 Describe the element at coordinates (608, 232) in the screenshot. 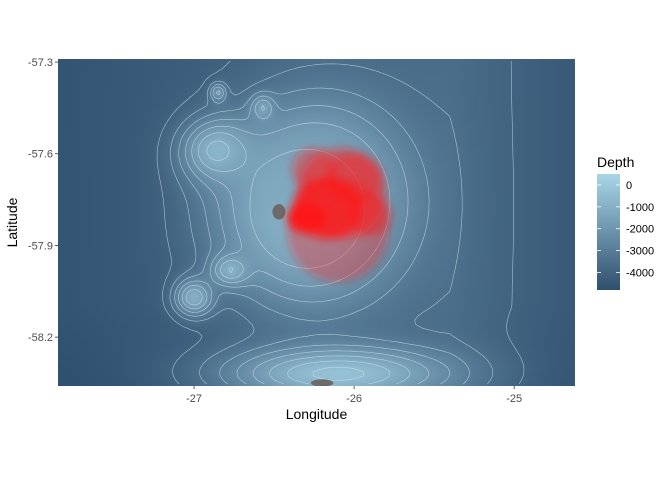

I see `legend-colorbar` at that location.